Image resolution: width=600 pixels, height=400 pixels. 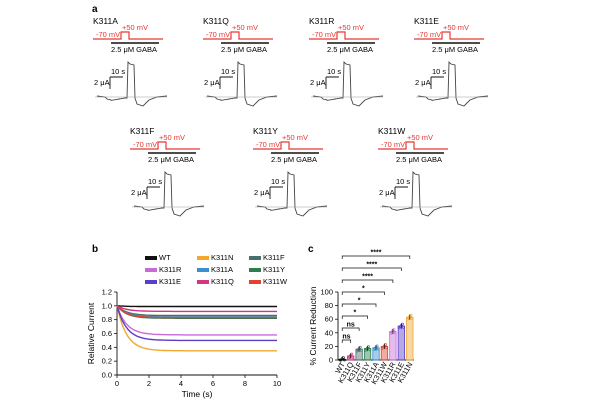 I want to click on x-tick-label: 0, so click(x=117, y=383).